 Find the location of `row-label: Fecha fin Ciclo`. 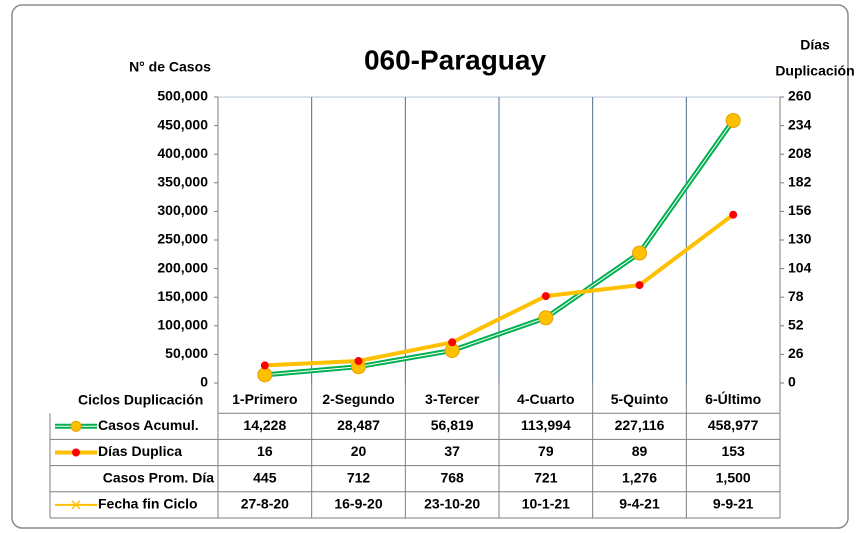

row-label: Fecha fin Ciclo is located at coordinates (148, 504).